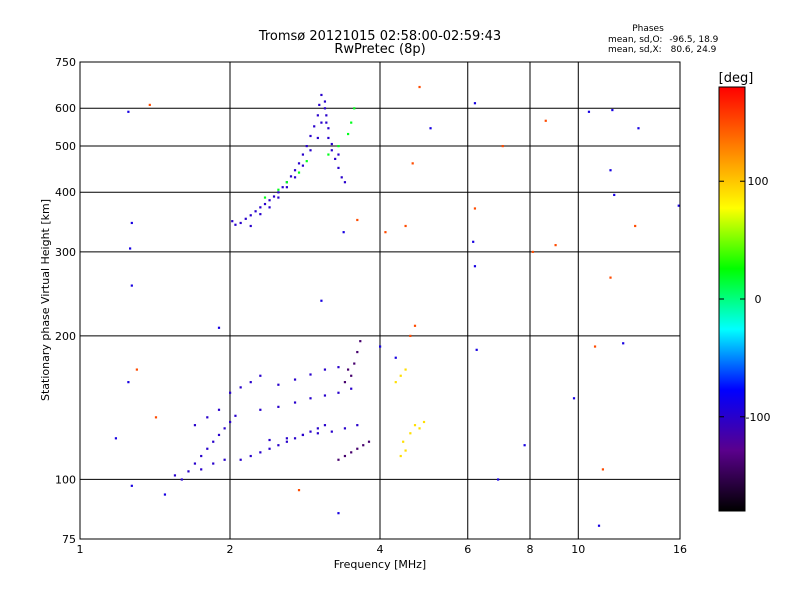 Image resolution: width=800 pixels, height=600 pixels. Describe the element at coordinates (578, 549) in the screenshot. I see `x-tick-label: 10` at that location.